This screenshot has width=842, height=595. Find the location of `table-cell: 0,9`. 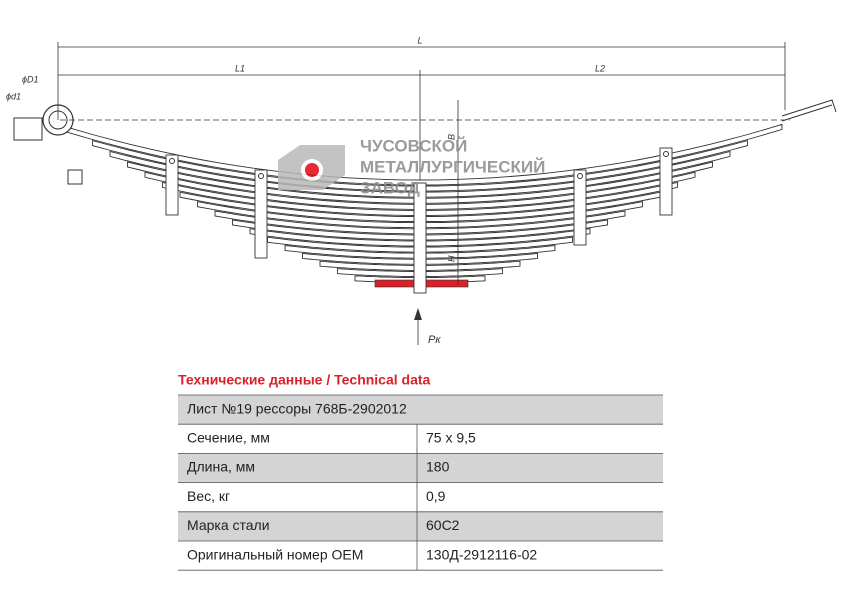

table-cell: 0,9 is located at coordinates (436, 496).